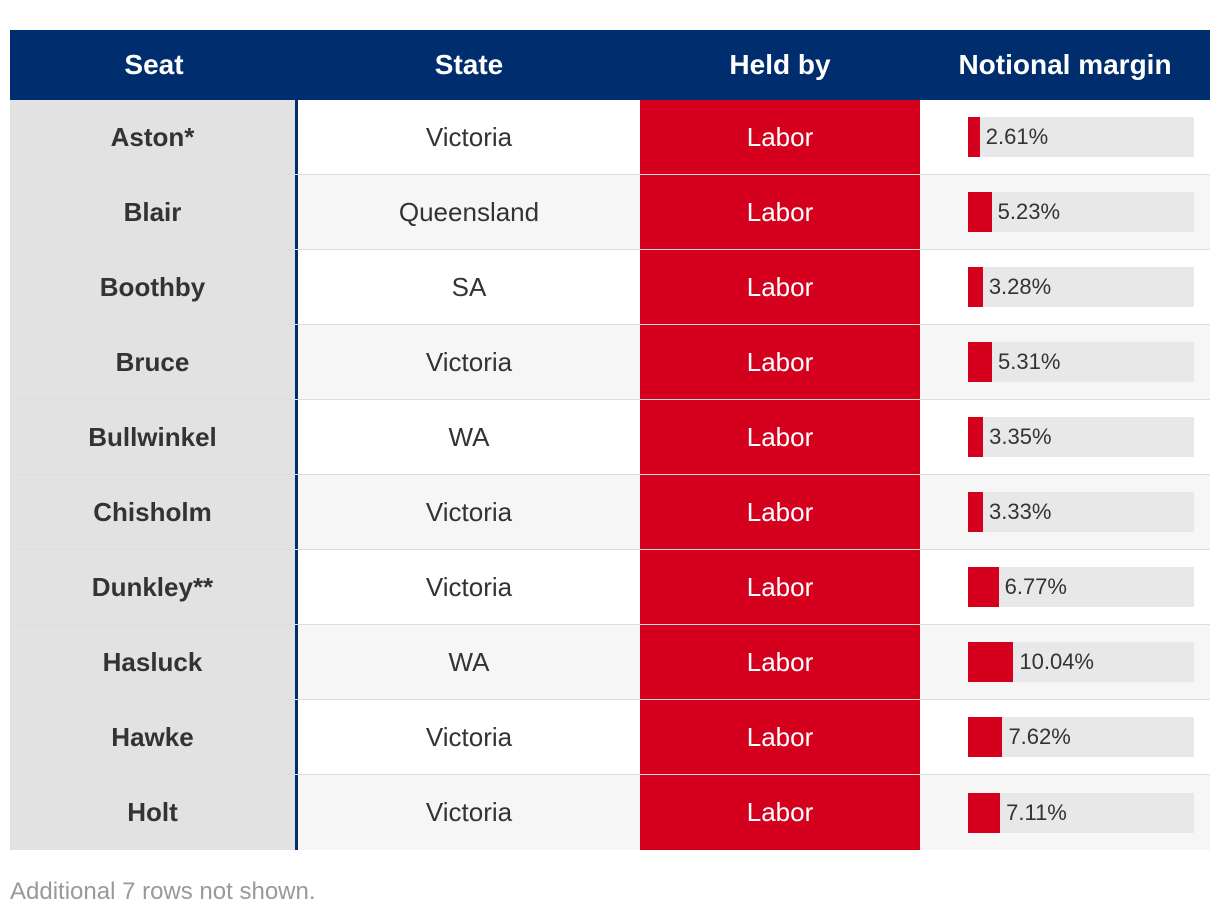 The height and width of the screenshot is (920, 1220). What do you see at coordinates (1029, 211) in the screenshot?
I see `margin-label: 5.23%` at bounding box center [1029, 211].